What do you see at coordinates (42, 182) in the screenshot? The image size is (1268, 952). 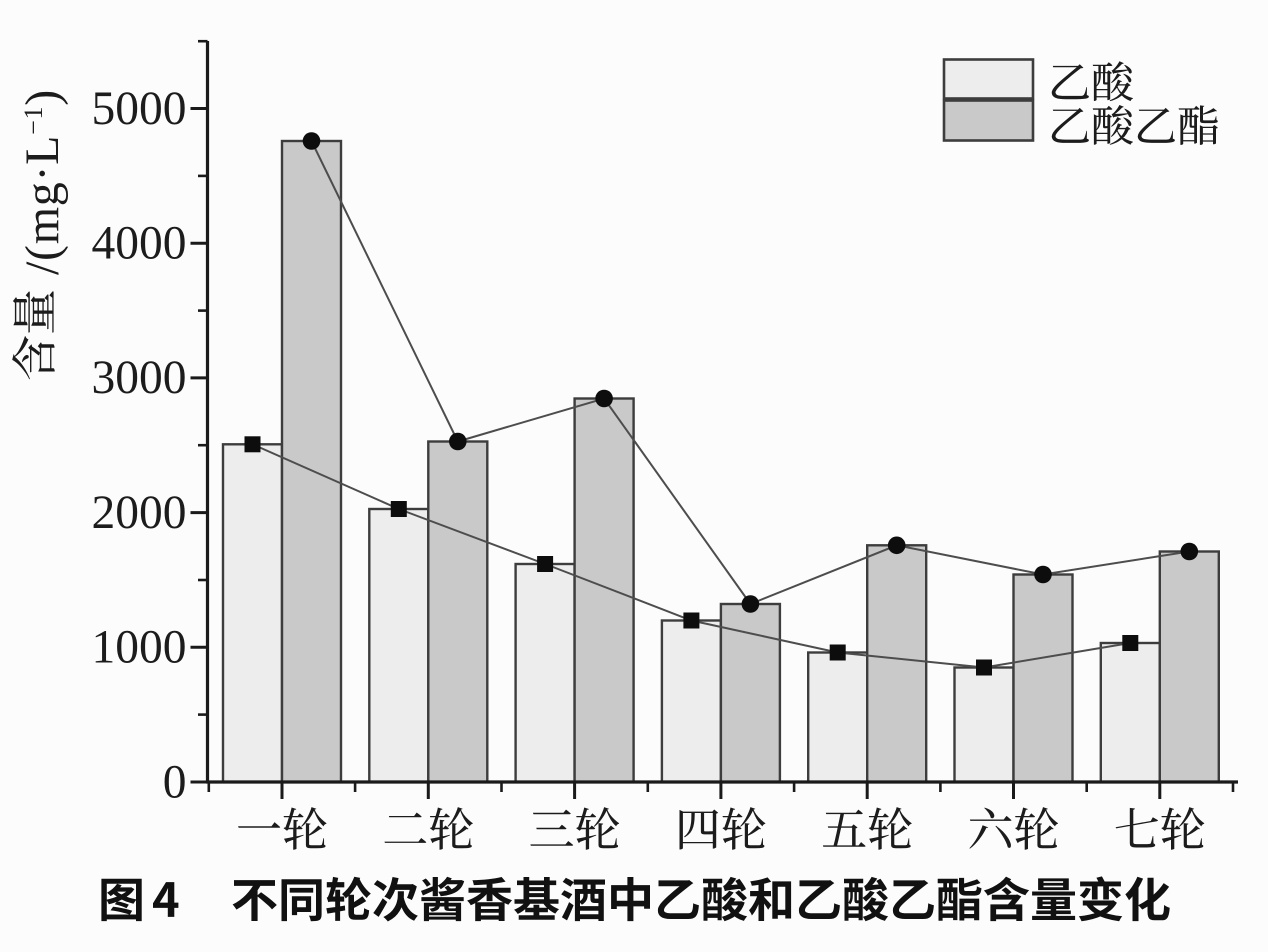 I see `svg-text: /(mg·L−1)` at bounding box center [42, 182].